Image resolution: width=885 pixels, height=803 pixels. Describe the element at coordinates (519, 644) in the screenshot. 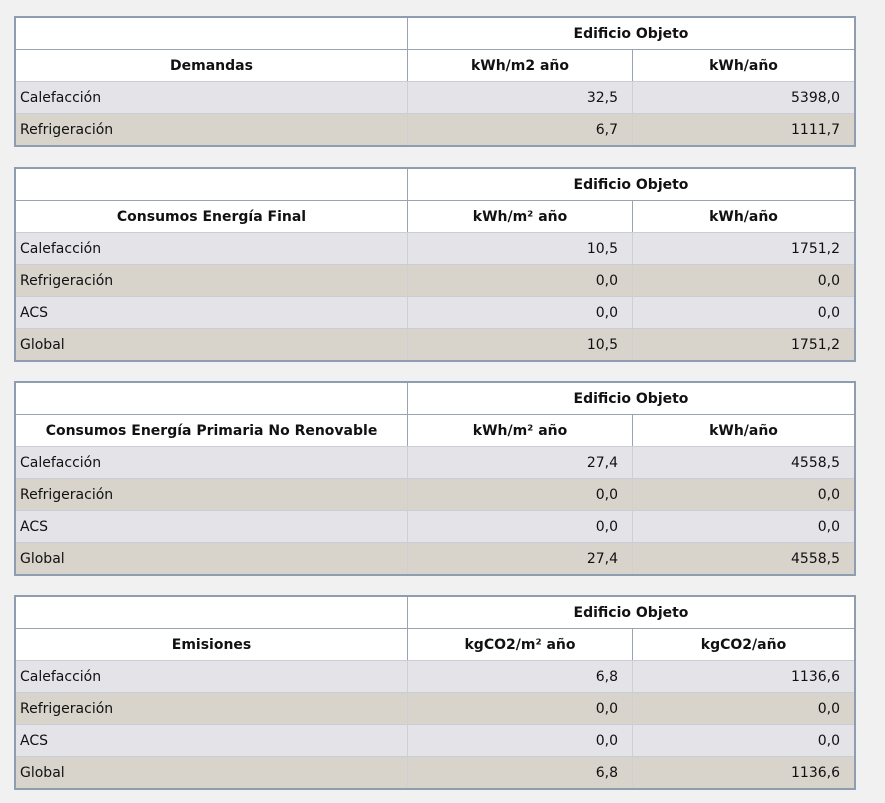

I see `column-header-per-m2: kgCO2/m² año` at that location.